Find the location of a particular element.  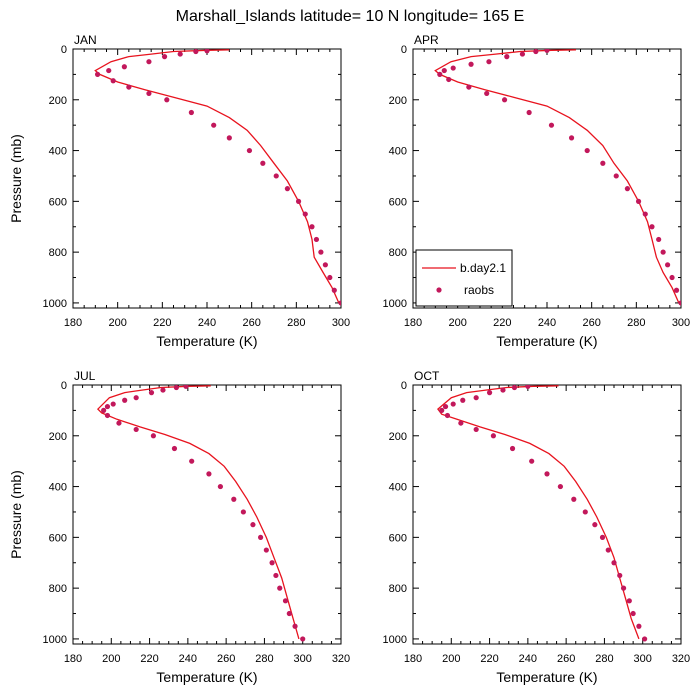

y-tick-label: 200 is located at coordinates (398, 101).